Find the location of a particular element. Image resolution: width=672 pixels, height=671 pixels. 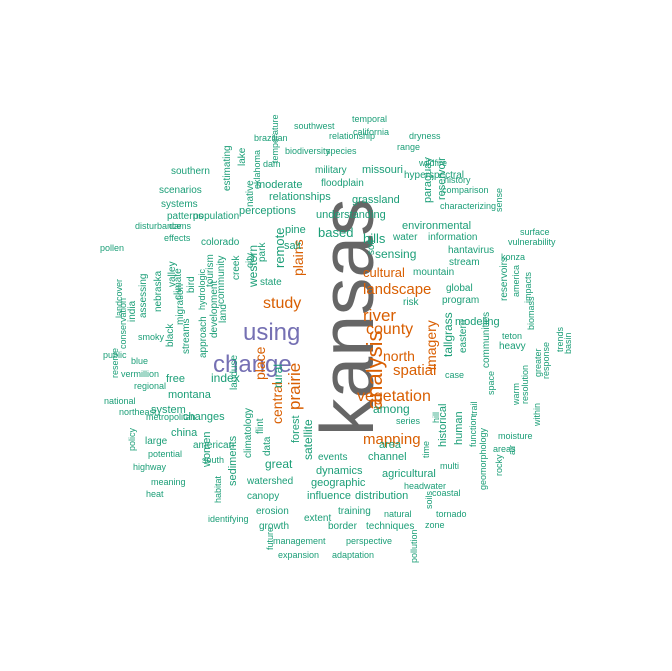

cloud-word: county is located at coordinates (390, 329).